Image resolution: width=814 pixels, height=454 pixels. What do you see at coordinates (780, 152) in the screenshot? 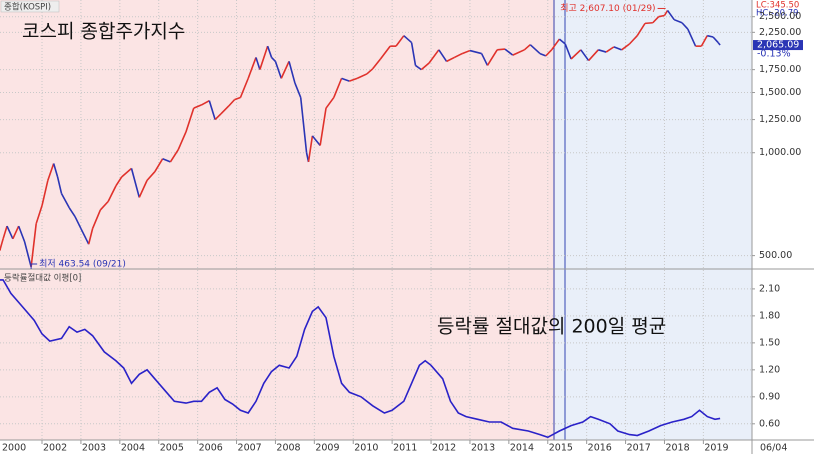
I see `y-tick-label: 1,000.00` at bounding box center [780, 152].